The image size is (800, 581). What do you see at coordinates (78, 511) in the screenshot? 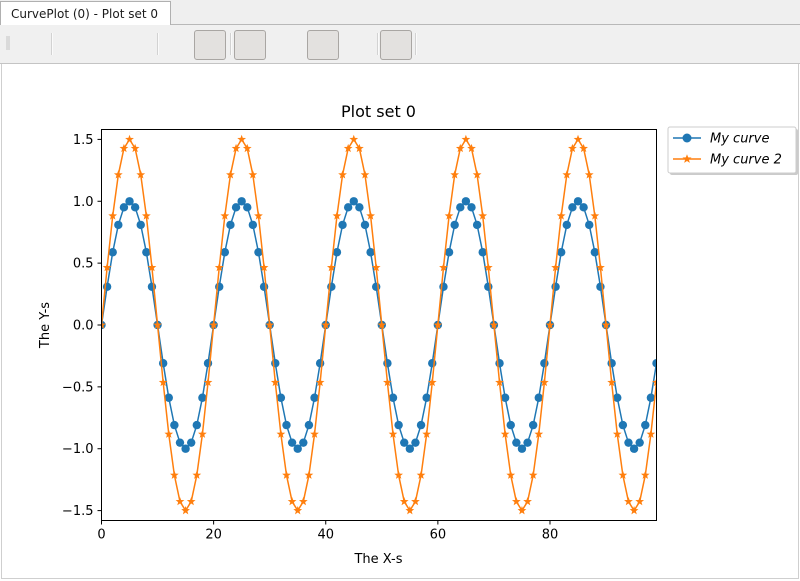
I see `y-tick-label: −1.5` at bounding box center [78, 511].